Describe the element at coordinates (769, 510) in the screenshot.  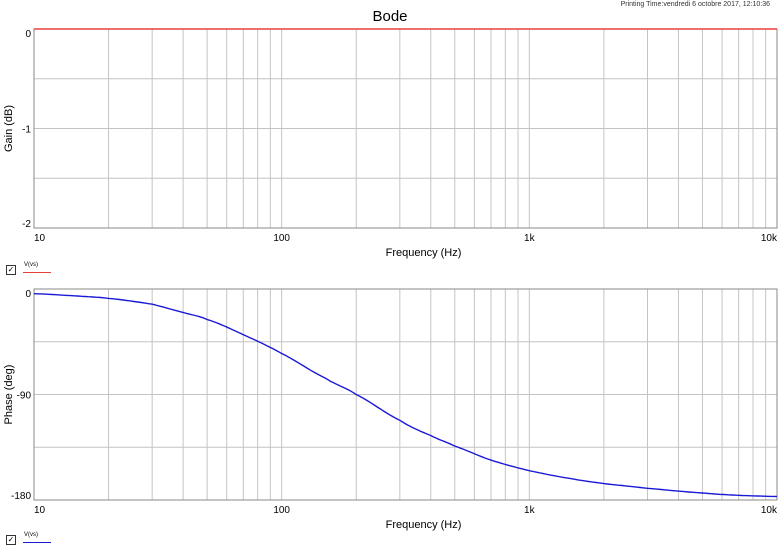
I see `phase-x-tick-label: 10k` at that location.